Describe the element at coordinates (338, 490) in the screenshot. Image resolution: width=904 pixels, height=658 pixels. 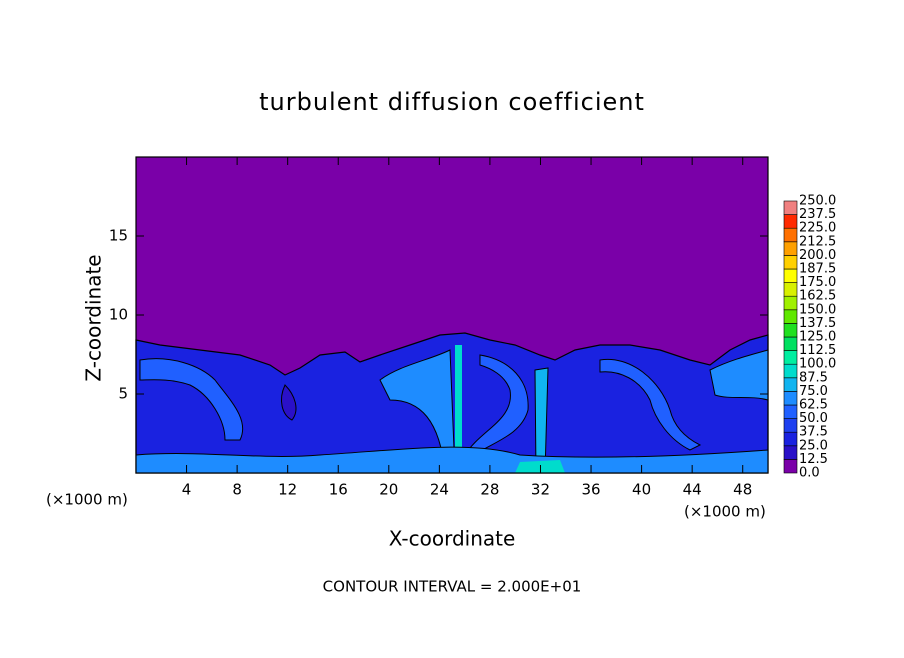
I see `x-tick-label: 16` at that location.